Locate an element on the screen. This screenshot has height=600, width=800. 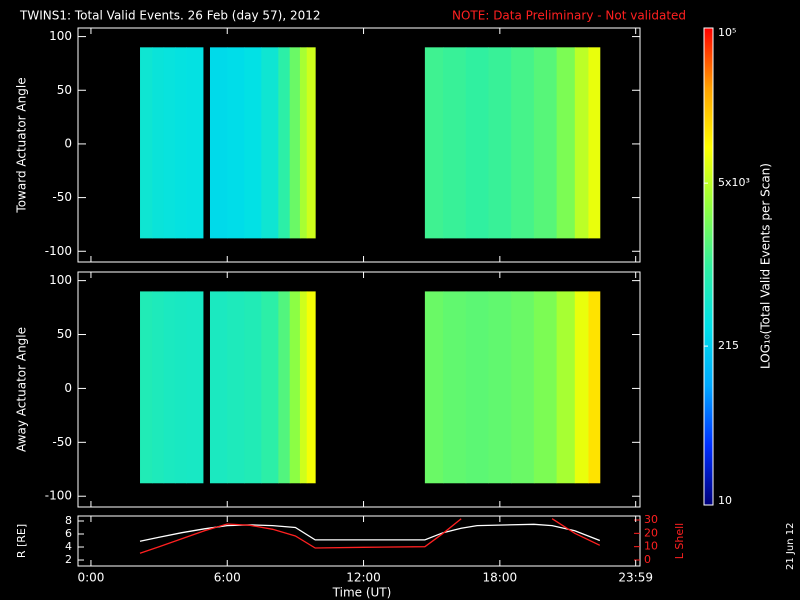
x-tick-label: 23:59 is located at coordinates (635, 578).